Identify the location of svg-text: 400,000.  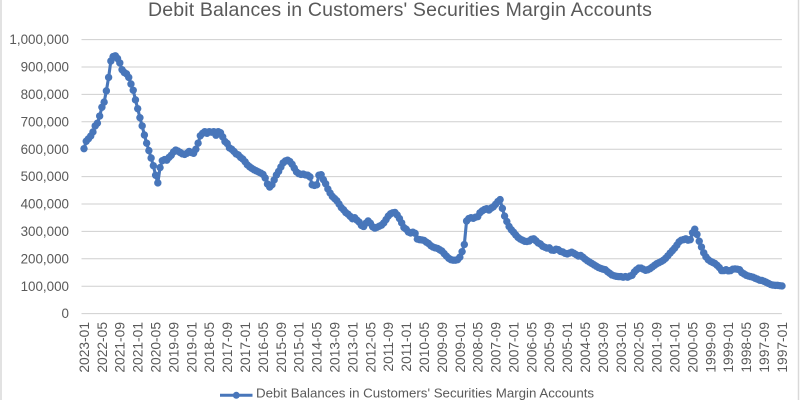
(45, 204).